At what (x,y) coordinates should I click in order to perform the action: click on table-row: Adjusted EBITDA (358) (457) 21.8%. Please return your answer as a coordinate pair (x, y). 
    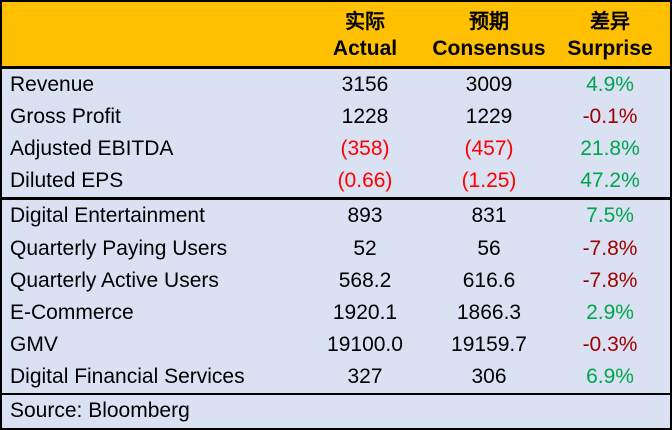
    Looking at the image, I should click on (336, 149).